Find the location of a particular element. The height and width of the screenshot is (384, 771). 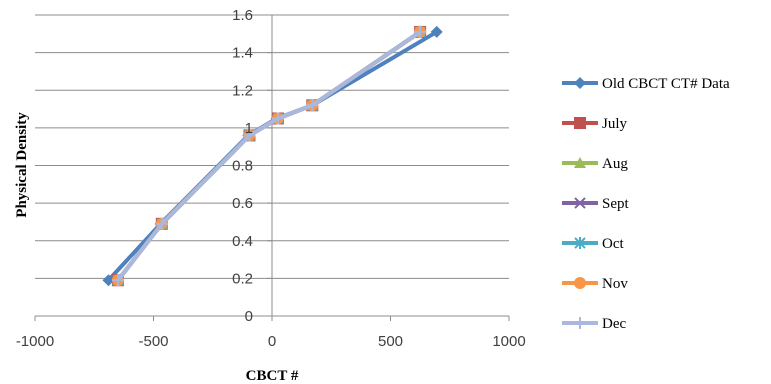

legend-label: Nov is located at coordinates (615, 284).